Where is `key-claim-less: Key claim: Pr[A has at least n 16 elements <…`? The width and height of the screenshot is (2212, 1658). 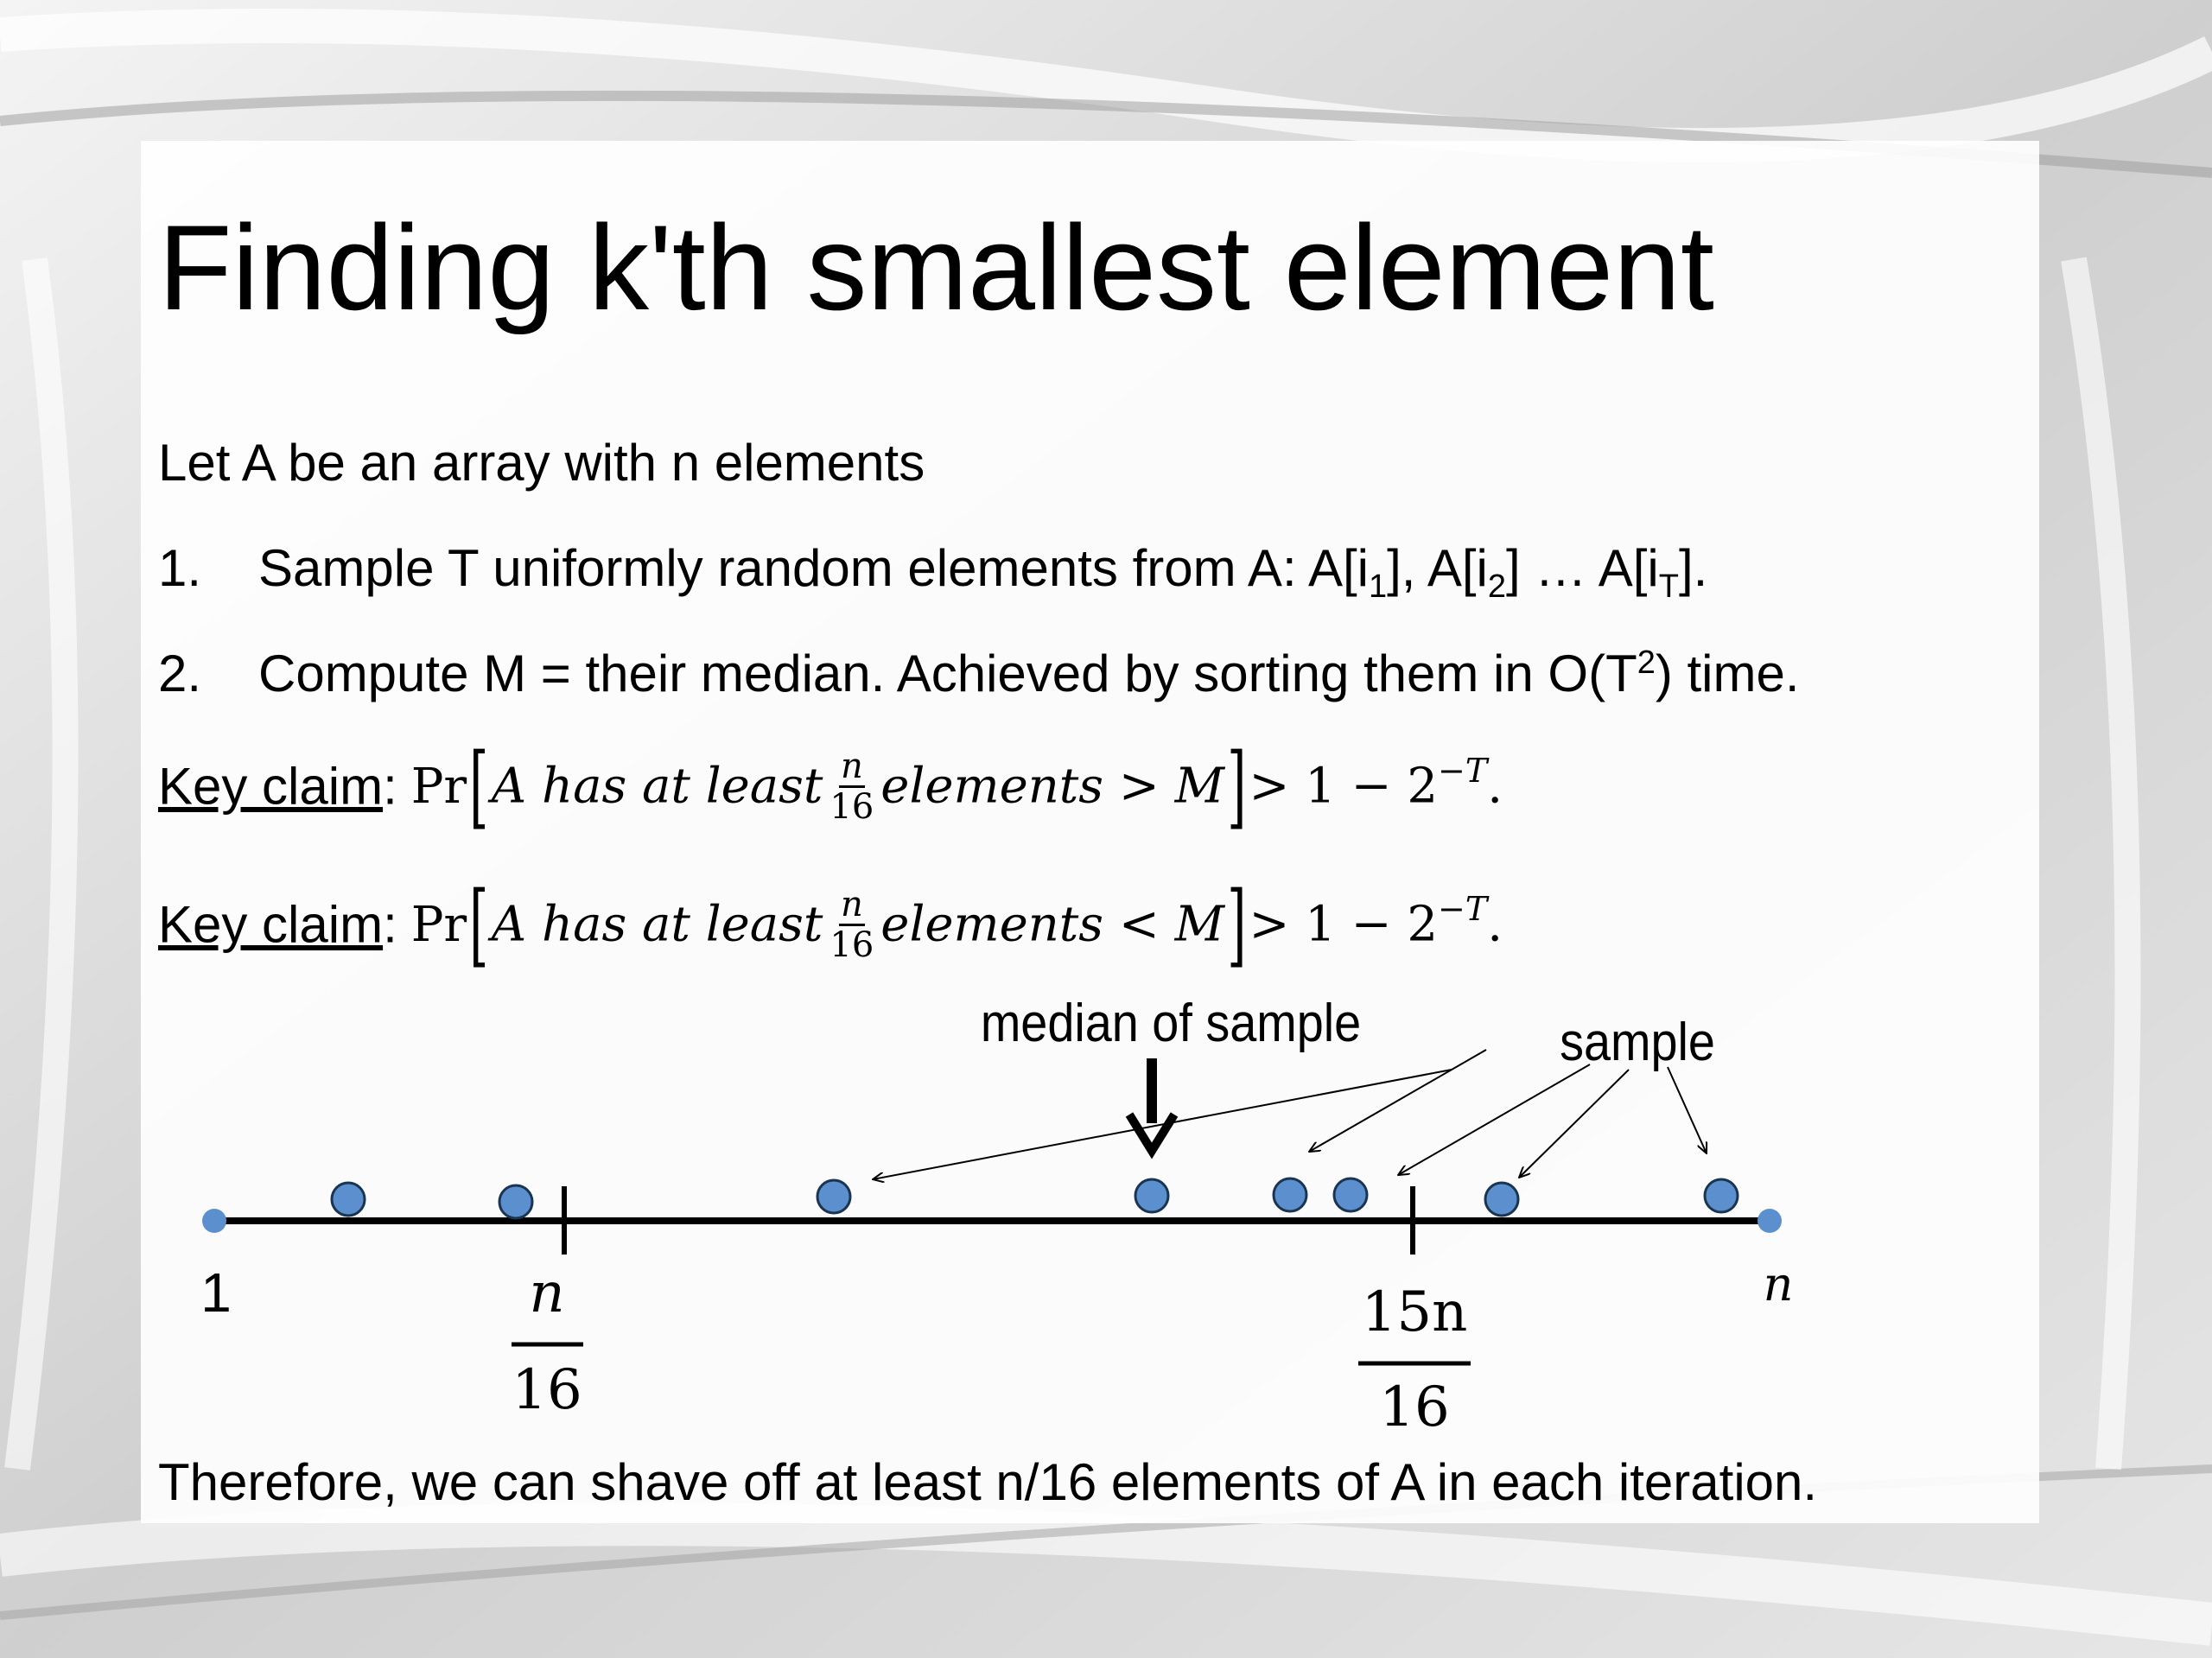
key-claim-less: Key claim: Pr[A has at least n 16 elements <… is located at coordinates (830, 933).